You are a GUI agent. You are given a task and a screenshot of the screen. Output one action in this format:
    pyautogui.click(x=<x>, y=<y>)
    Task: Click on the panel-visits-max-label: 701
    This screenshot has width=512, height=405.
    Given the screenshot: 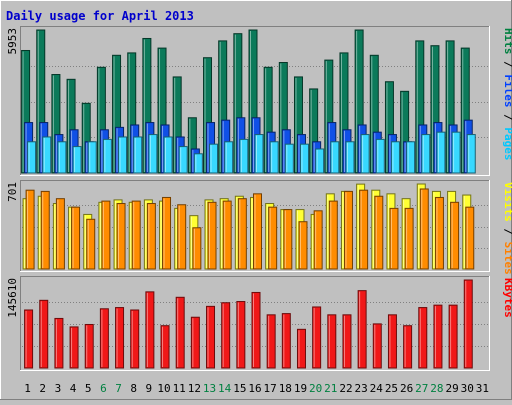 What is the action you would take?
    pyautogui.click(x=12, y=192)
    